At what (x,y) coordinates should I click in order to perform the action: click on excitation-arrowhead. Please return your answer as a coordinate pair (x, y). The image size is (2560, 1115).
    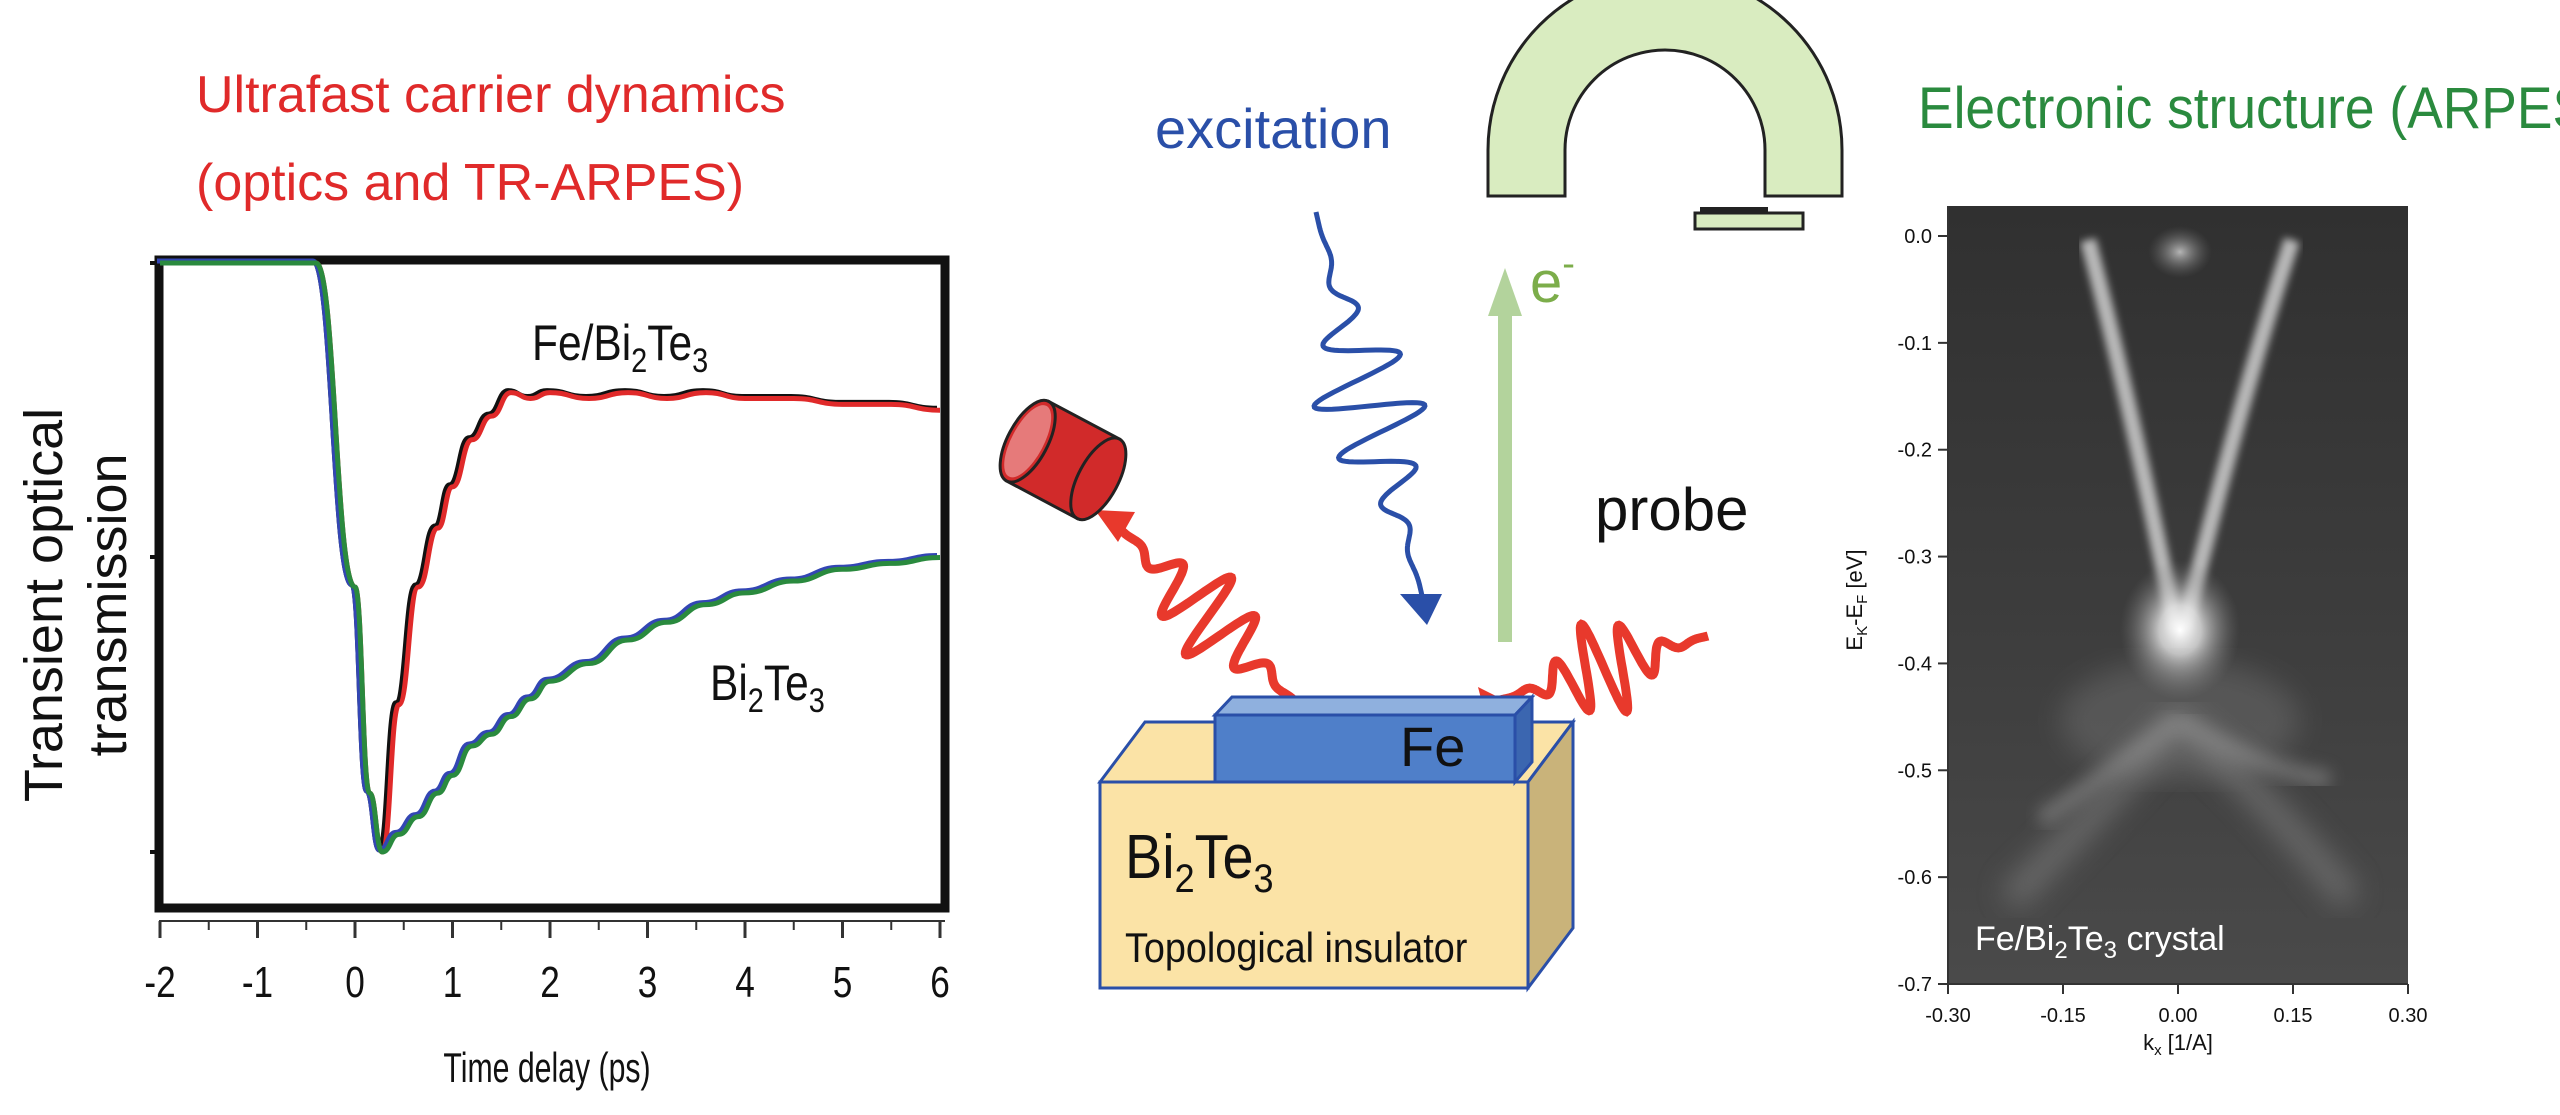
    Looking at the image, I should click on (1421, 609).